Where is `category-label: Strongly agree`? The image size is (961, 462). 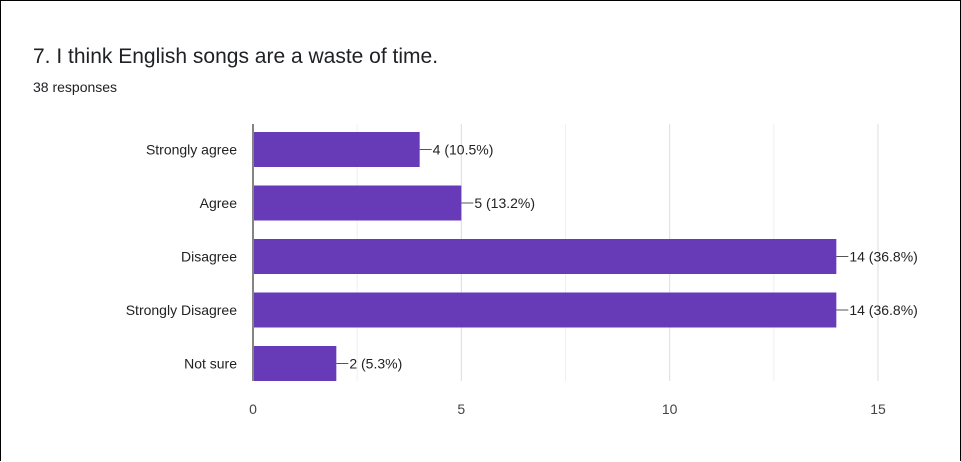
category-label: Strongly agree is located at coordinates (191, 150).